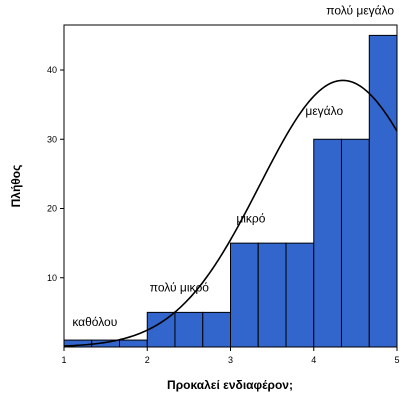  Describe the element at coordinates (250, 218) in the screenshot. I see `annotation-label-2: μικρό` at that location.